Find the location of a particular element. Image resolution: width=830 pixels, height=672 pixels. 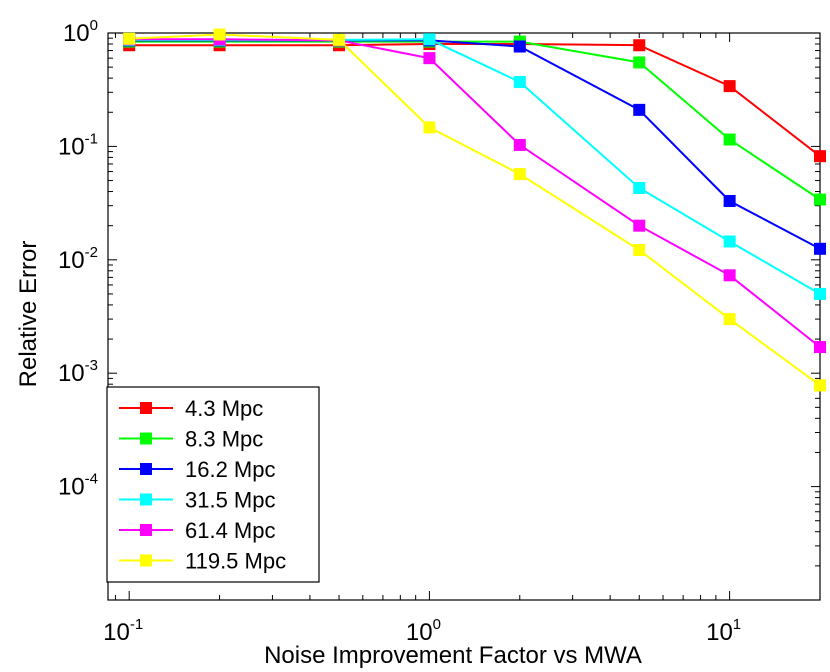

y-tick-label: 10⁻² is located at coordinates (78, 259).